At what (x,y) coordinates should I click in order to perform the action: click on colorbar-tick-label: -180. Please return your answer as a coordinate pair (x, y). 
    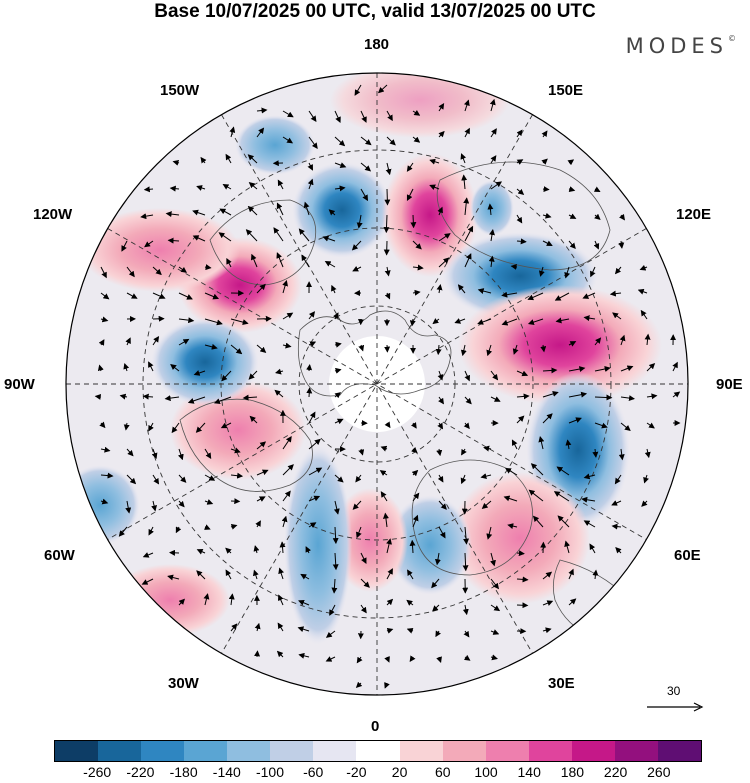
    Looking at the image, I should click on (183, 772).